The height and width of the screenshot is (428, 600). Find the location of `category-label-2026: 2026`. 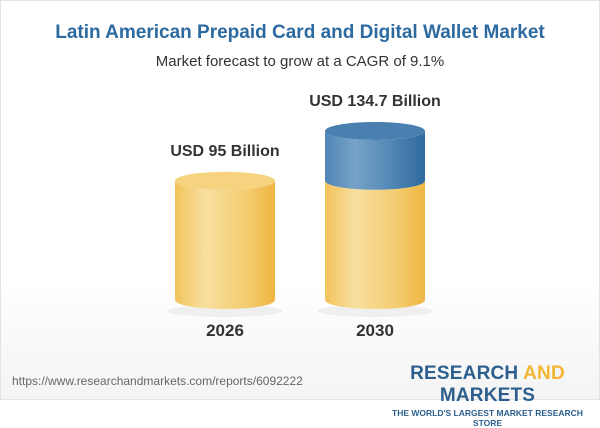

category-label-2026: 2026 is located at coordinates (225, 330).